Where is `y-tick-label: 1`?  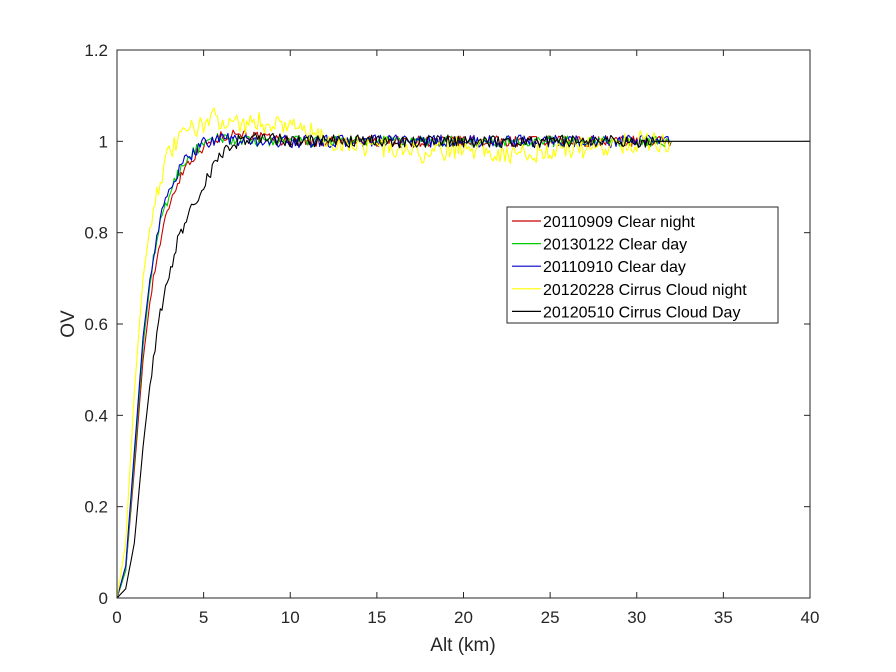 y-tick-label: 1 is located at coordinates (103, 141).